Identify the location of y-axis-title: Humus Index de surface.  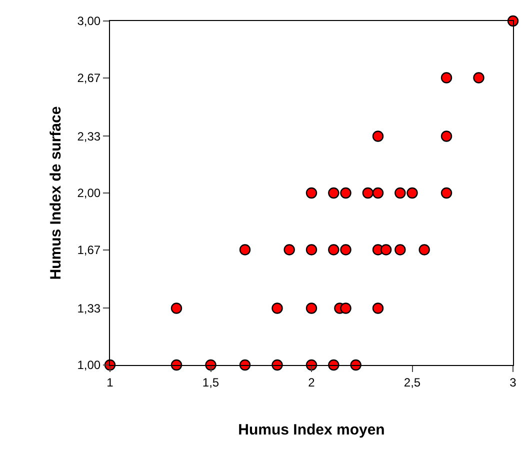
(55, 193).